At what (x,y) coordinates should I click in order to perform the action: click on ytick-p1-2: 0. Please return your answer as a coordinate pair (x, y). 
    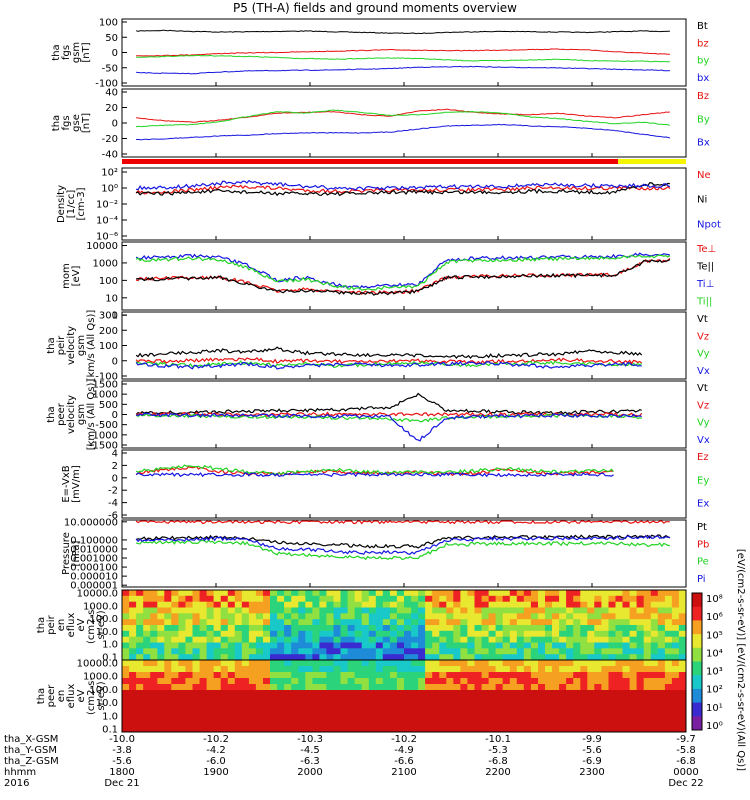
    Looking at the image, I should click on (115, 53).